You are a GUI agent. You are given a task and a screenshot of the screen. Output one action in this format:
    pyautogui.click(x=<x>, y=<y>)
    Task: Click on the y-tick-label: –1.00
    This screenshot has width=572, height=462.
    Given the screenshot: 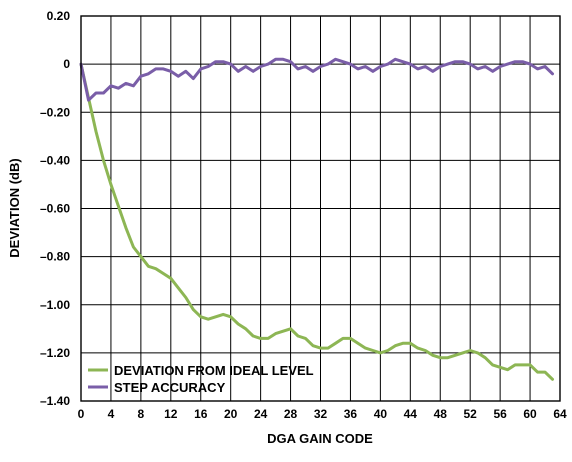 What is the action you would take?
    pyautogui.click(x=55, y=305)
    